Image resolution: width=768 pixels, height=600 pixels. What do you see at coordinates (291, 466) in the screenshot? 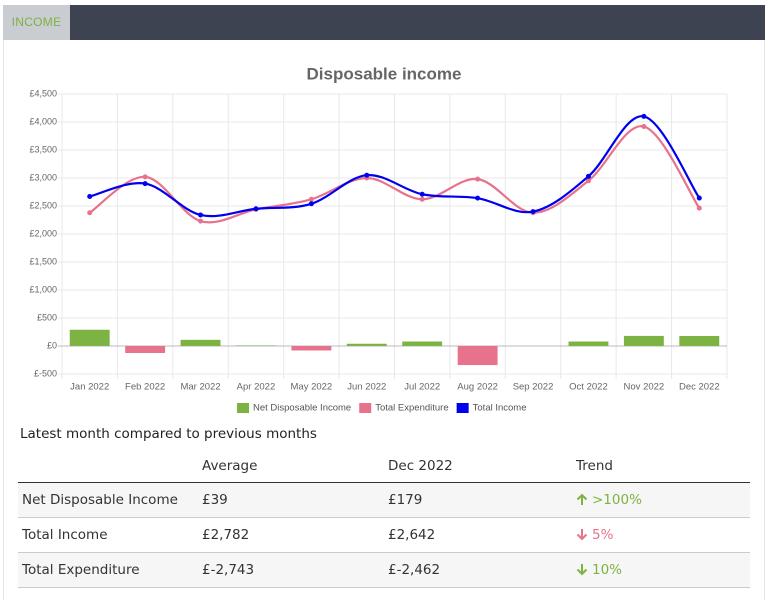
I see `header-cell: Average` at bounding box center [291, 466].